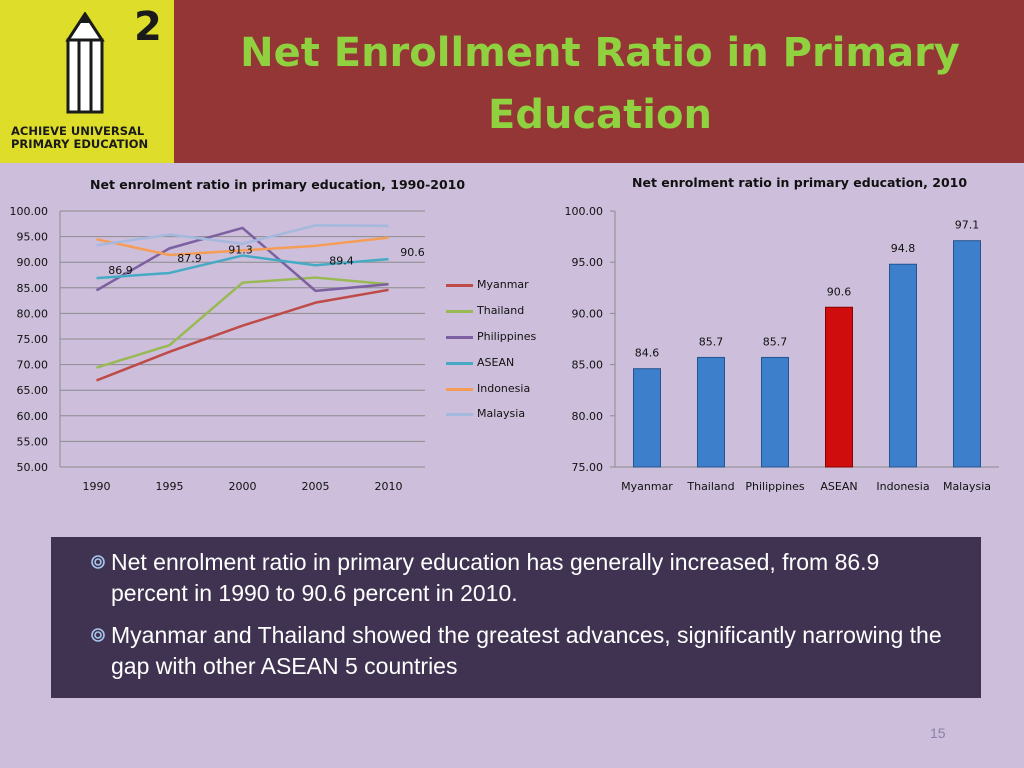 The image size is (1024, 768). What do you see at coordinates (33, 365) in the screenshot?
I see `y-tick-label: 70.00` at bounding box center [33, 365].